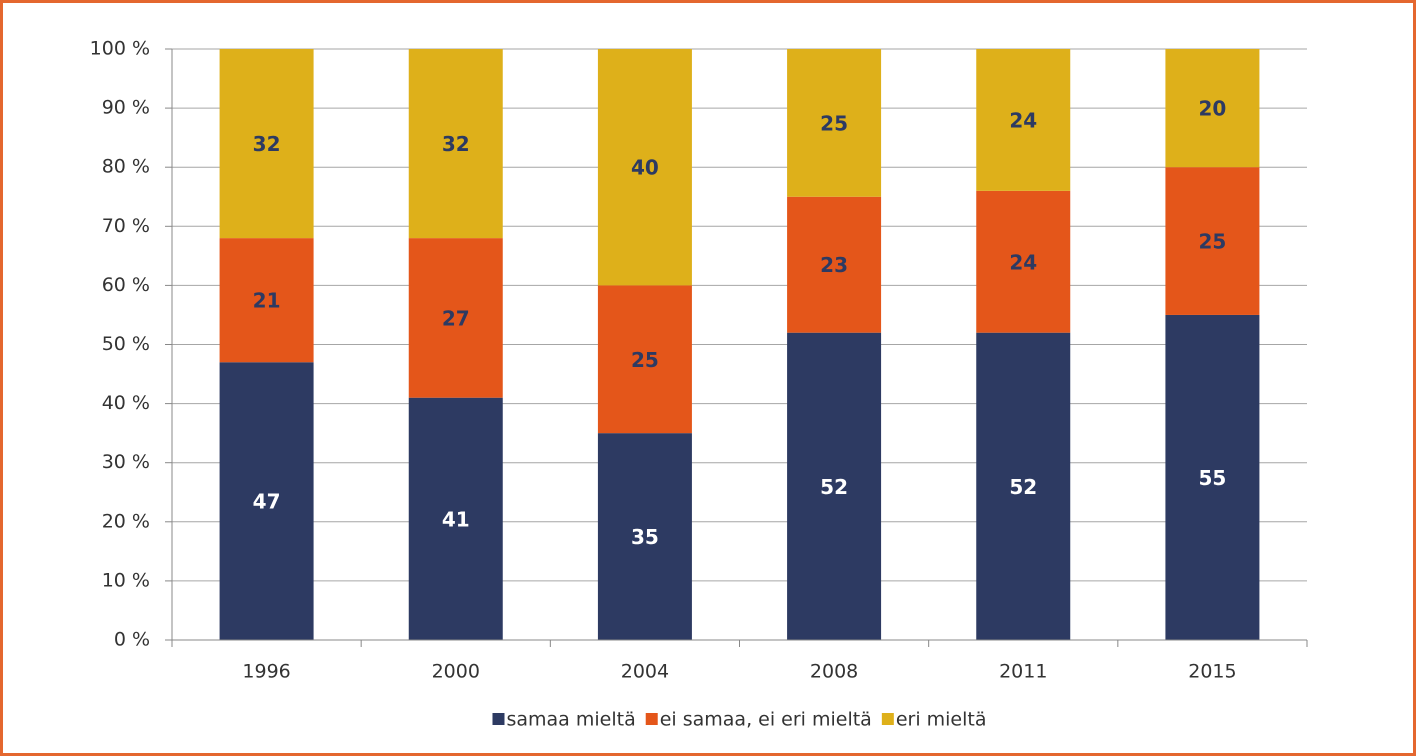 Image resolution: width=1416 pixels, height=756 pixels. What do you see at coordinates (126, 403) in the screenshot?
I see `y-tick-label: 40 %` at bounding box center [126, 403].